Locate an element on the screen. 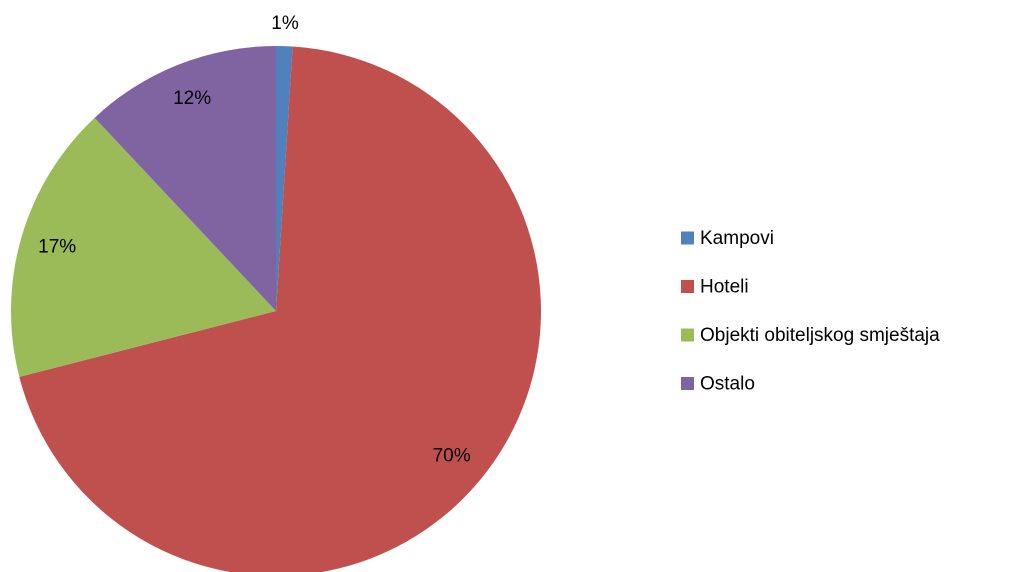  data-label: 17% is located at coordinates (57, 246).